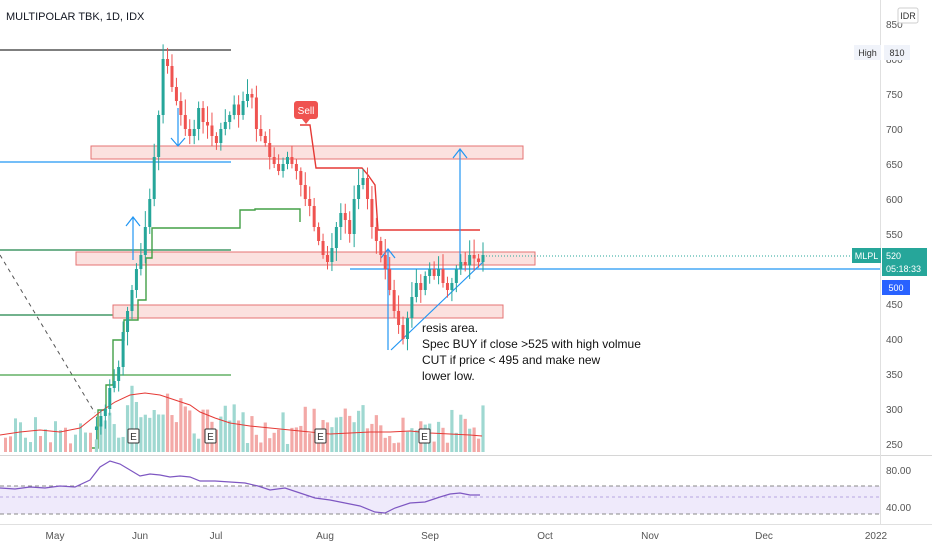 Image resolution: width=932 pixels, height=550 pixels. What do you see at coordinates (424, 436) in the screenshot?
I see `earnings-marker-sep: E` at bounding box center [424, 436].